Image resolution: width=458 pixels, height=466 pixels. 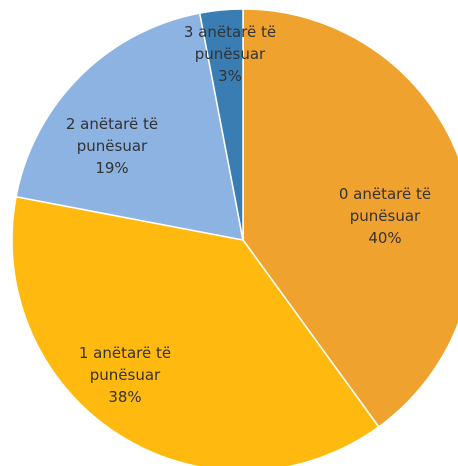 I want to click on category-label: 0 anëtarë të punësuar, so click(x=385, y=205).